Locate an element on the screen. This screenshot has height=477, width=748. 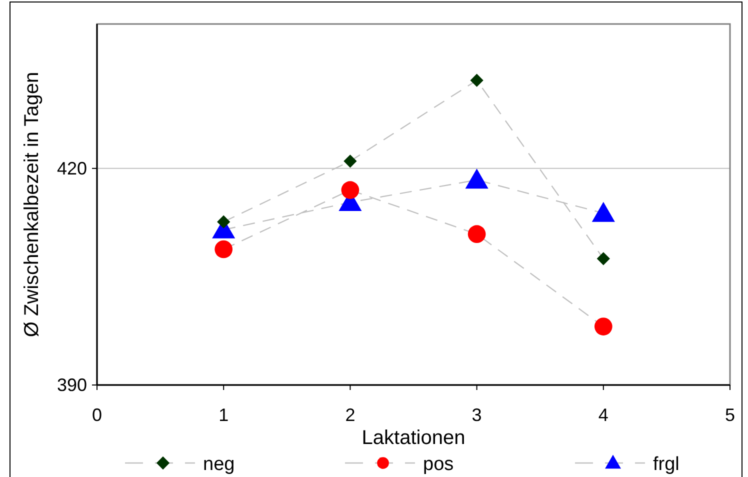
y-tick-label: 390 is located at coordinates (71, 385).